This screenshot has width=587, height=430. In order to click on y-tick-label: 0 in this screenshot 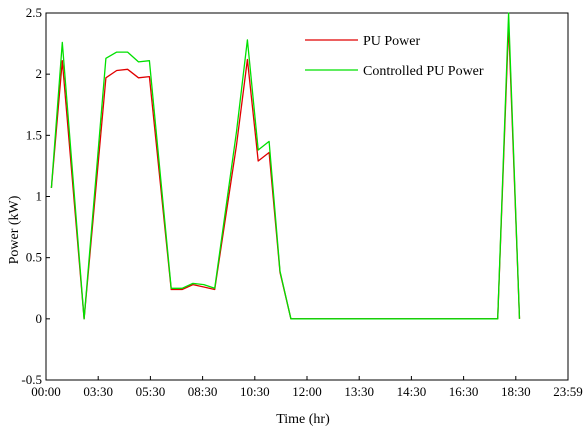, I will do `click(39, 318)`.